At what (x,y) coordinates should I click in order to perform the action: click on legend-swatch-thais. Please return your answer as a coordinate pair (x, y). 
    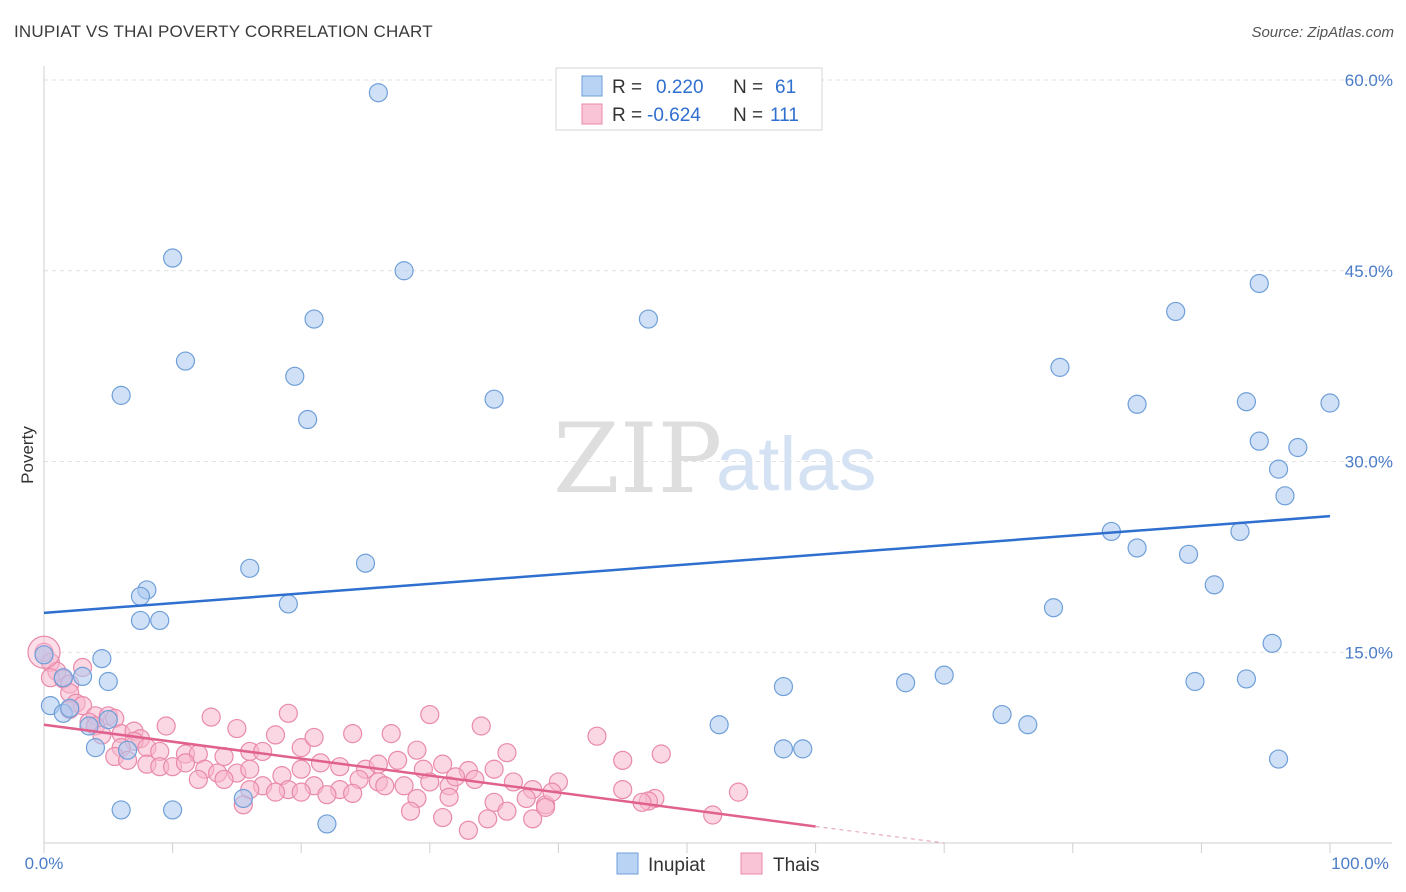
    Looking at the image, I should click on (592, 114).